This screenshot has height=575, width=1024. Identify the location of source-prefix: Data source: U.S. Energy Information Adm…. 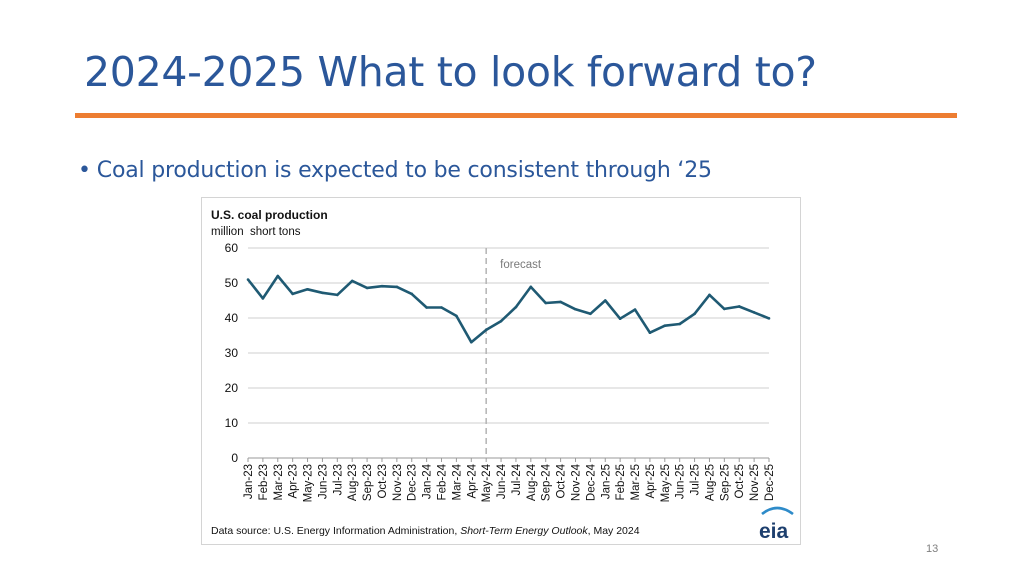
(335, 531).